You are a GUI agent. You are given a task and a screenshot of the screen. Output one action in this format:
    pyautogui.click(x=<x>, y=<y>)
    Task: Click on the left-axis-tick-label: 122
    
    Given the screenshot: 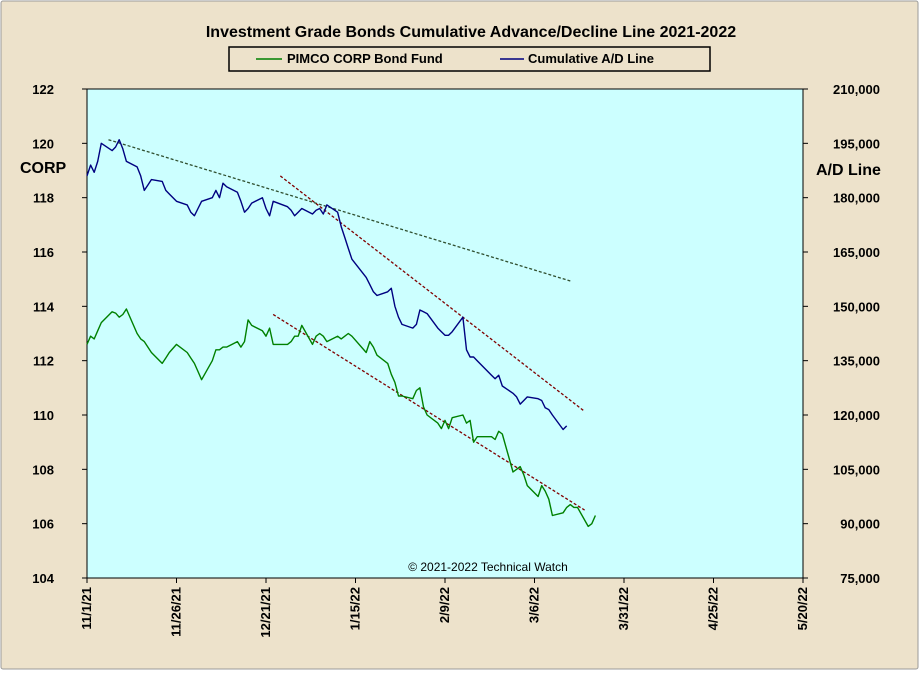 What is the action you would take?
    pyautogui.click(x=43, y=89)
    